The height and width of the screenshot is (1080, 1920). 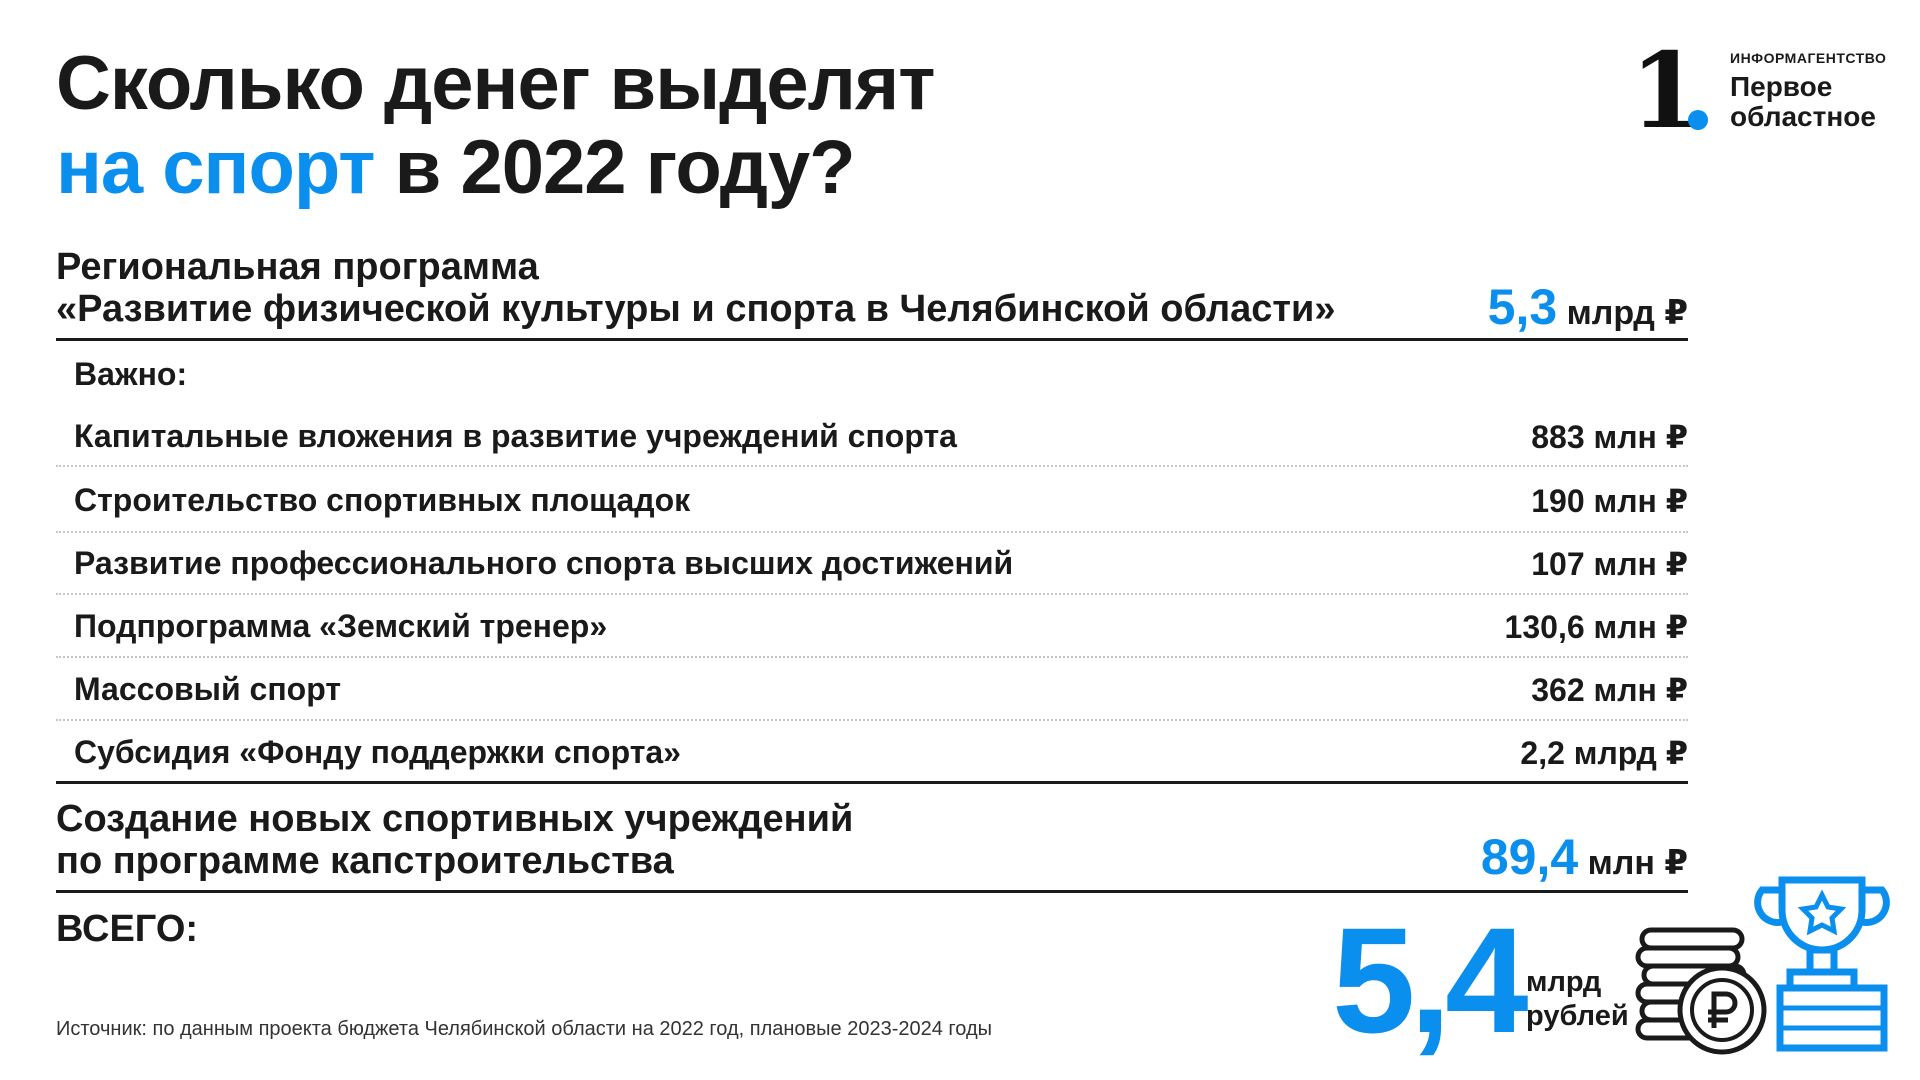 What do you see at coordinates (1808, 58) in the screenshot?
I see `logo-agency-label: ИНФОРМАГЕНТСТВО` at bounding box center [1808, 58].